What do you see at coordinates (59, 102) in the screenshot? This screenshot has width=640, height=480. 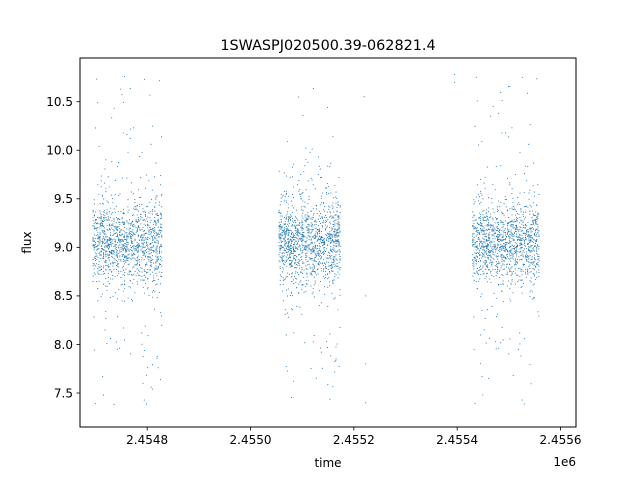 I see `y-tick-label: 10.5` at bounding box center [59, 102].